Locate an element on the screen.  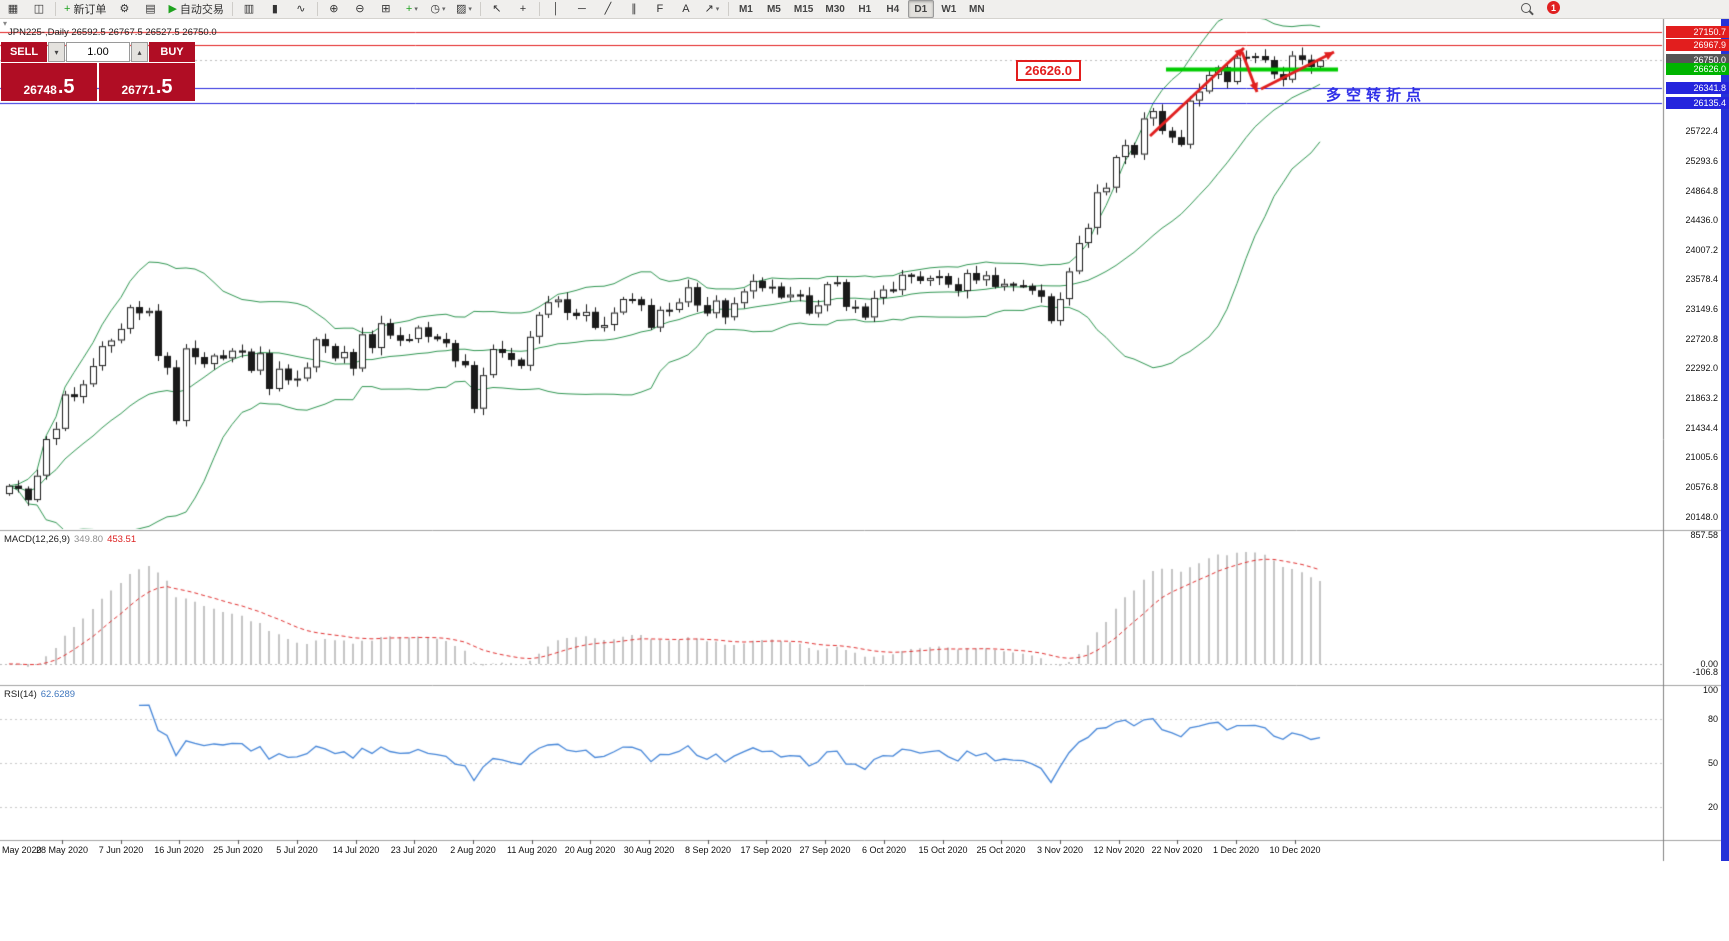
date-axis-label: 23 Jul 2020 is located at coordinates (414, 850).